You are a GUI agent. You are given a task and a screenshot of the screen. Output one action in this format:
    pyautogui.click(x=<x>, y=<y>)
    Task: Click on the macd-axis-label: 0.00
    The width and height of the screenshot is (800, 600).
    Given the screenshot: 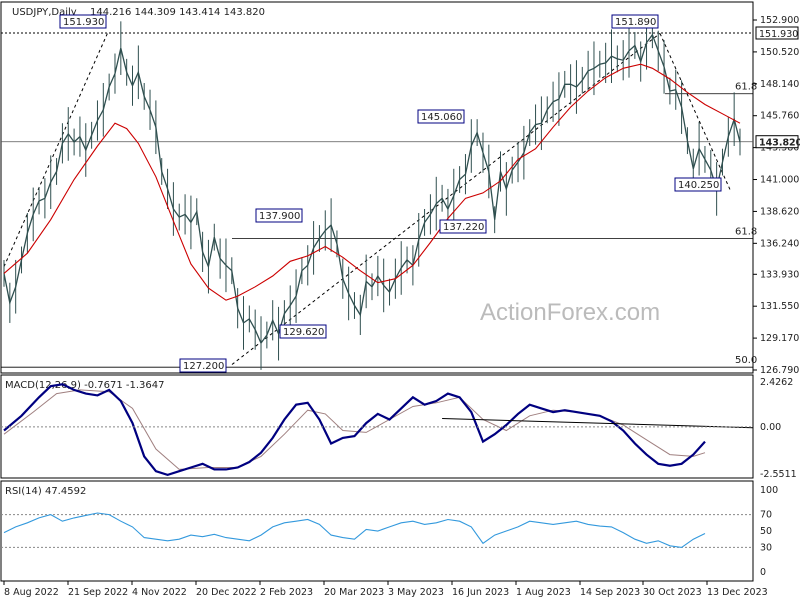 What is the action you would take?
    pyautogui.click(x=770, y=427)
    